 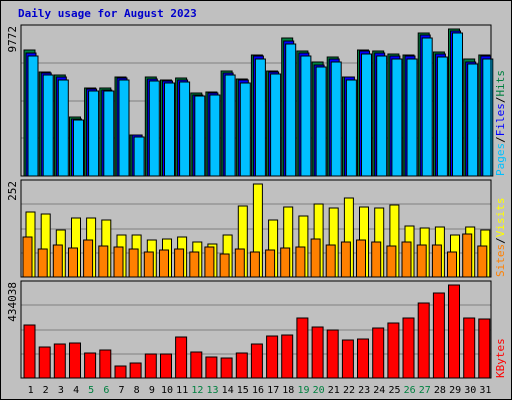 I want to click on x-tick-12: 12, so click(x=197, y=390).